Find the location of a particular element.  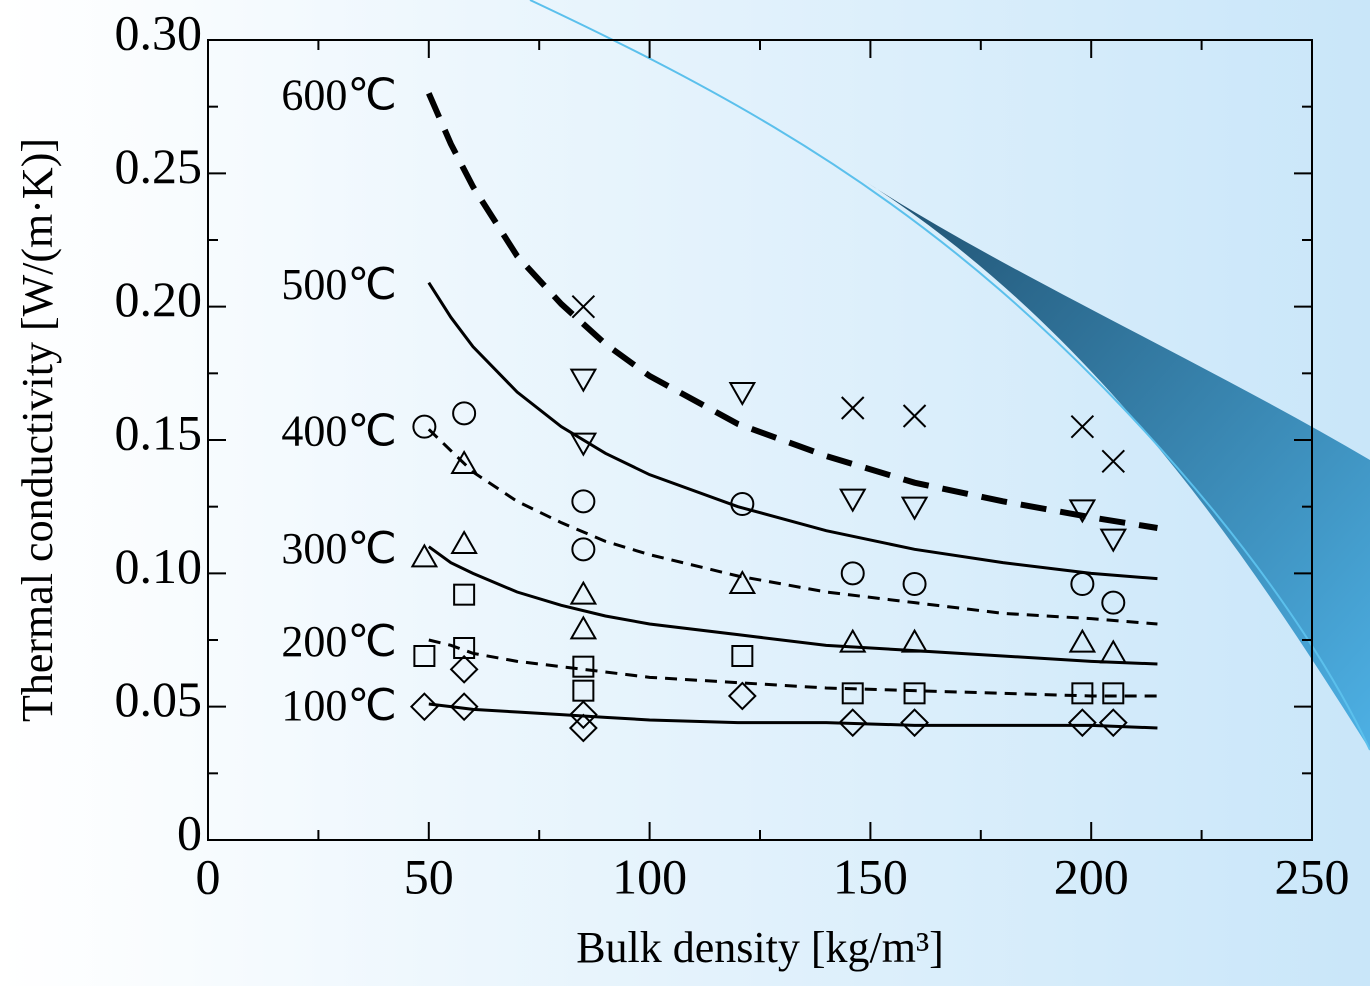

x-tick-label: 200 is located at coordinates (1091, 876).